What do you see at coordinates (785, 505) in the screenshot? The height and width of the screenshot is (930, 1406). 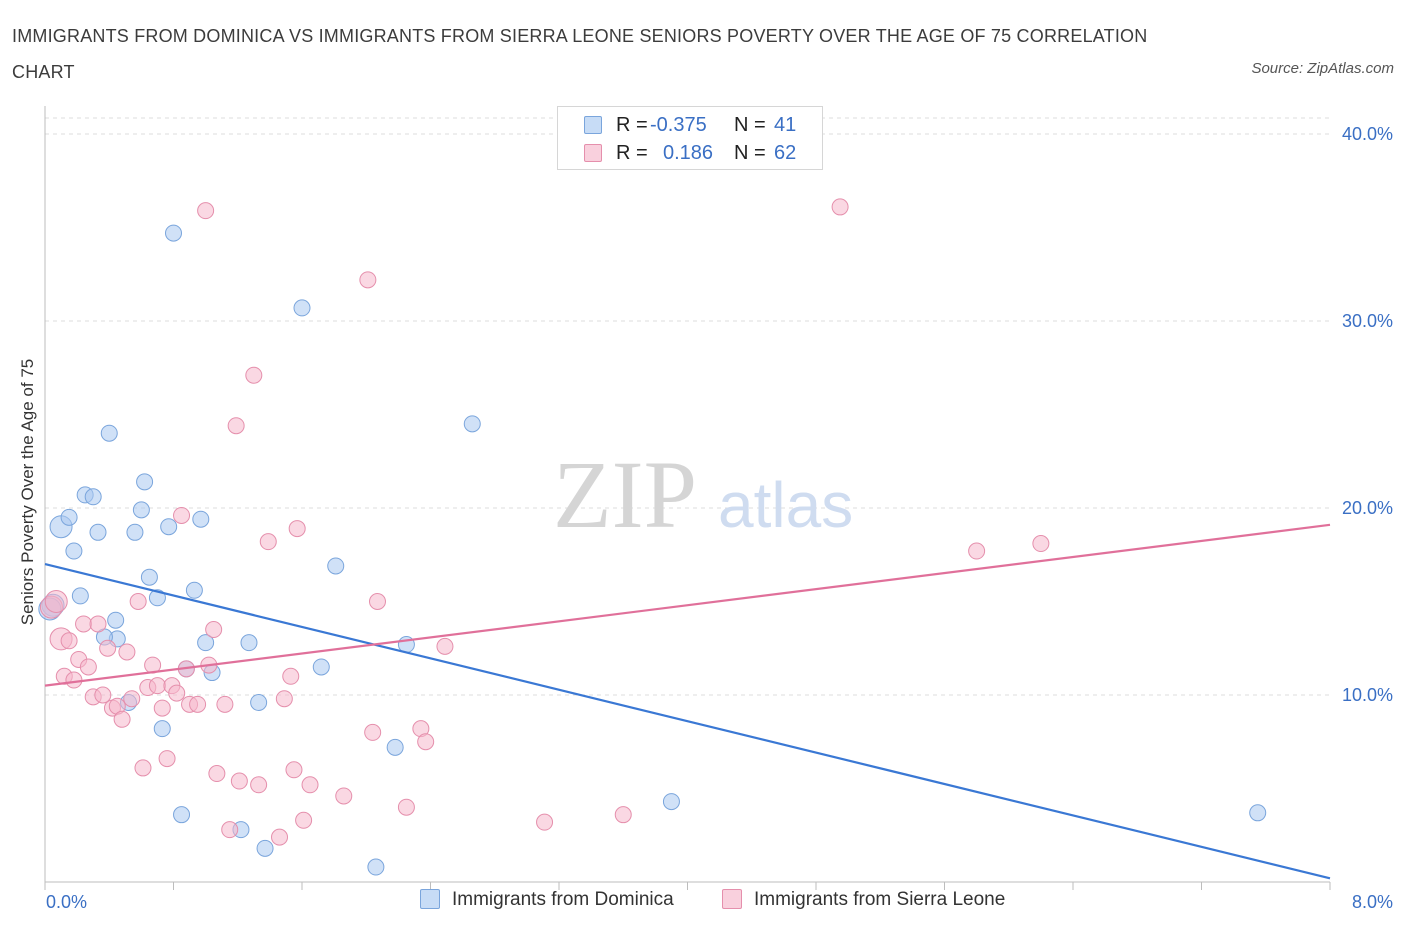 I see `watermark-atlas: atlas` at bounding box center [785, 505].